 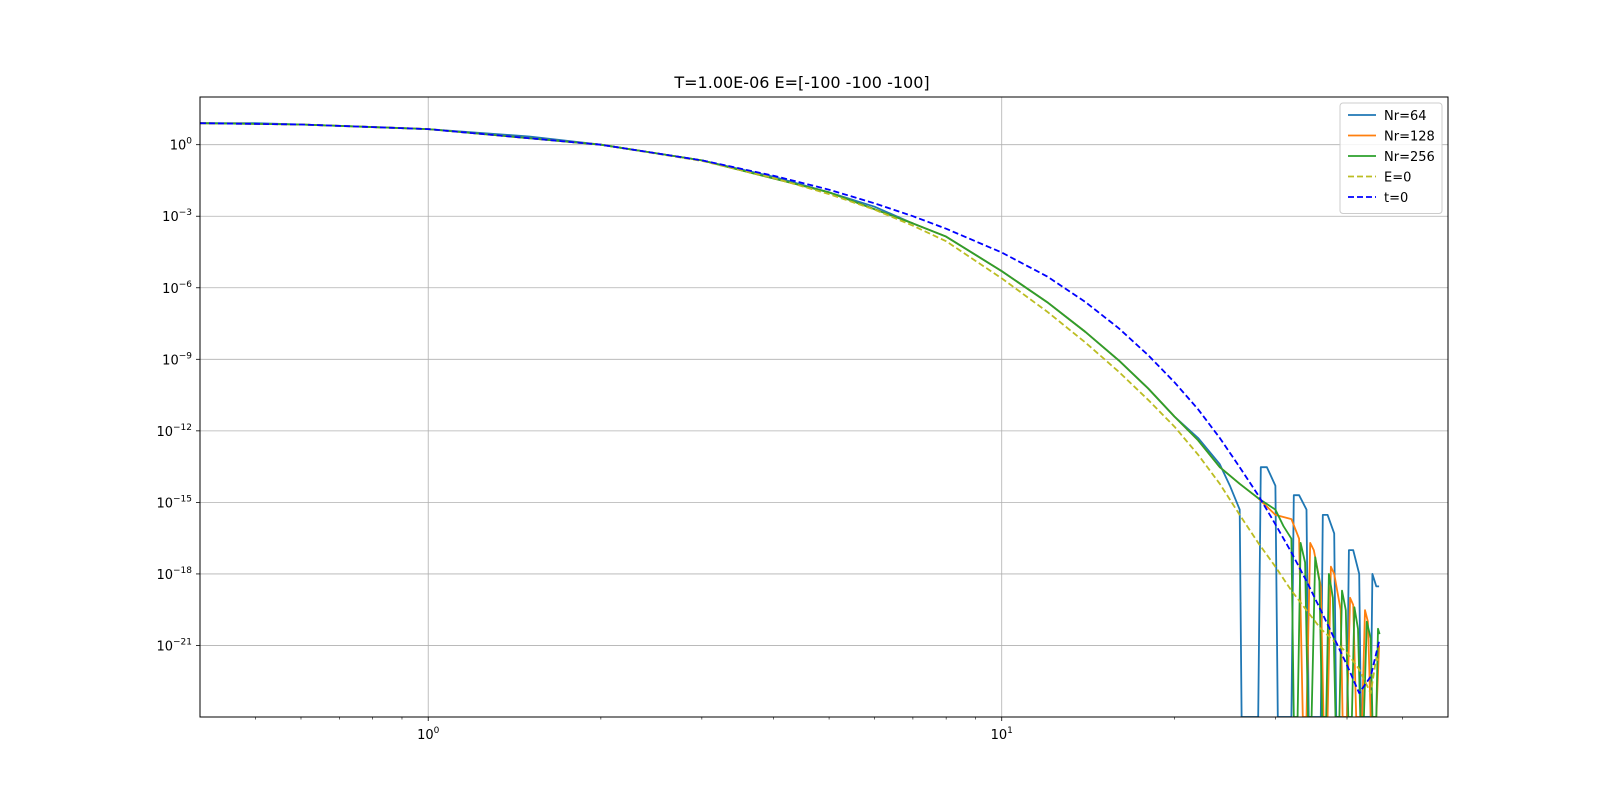 I want to click on legend-label: E=0, so click(x=1397, y=178).